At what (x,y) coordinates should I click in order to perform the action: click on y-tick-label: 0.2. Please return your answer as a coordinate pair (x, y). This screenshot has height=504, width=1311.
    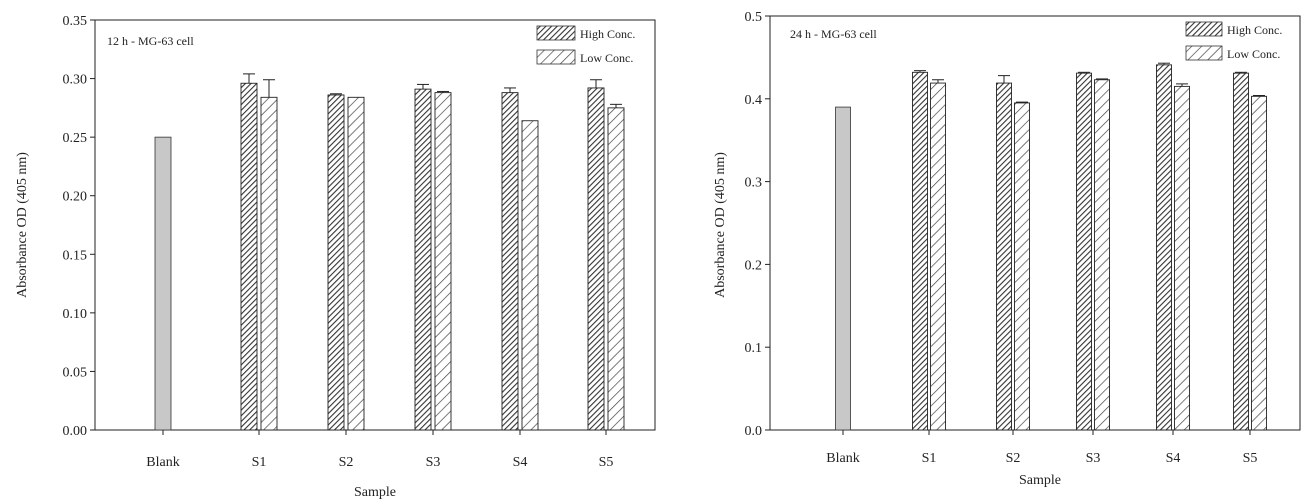
    Looking at the image, I should click on (754, 265).